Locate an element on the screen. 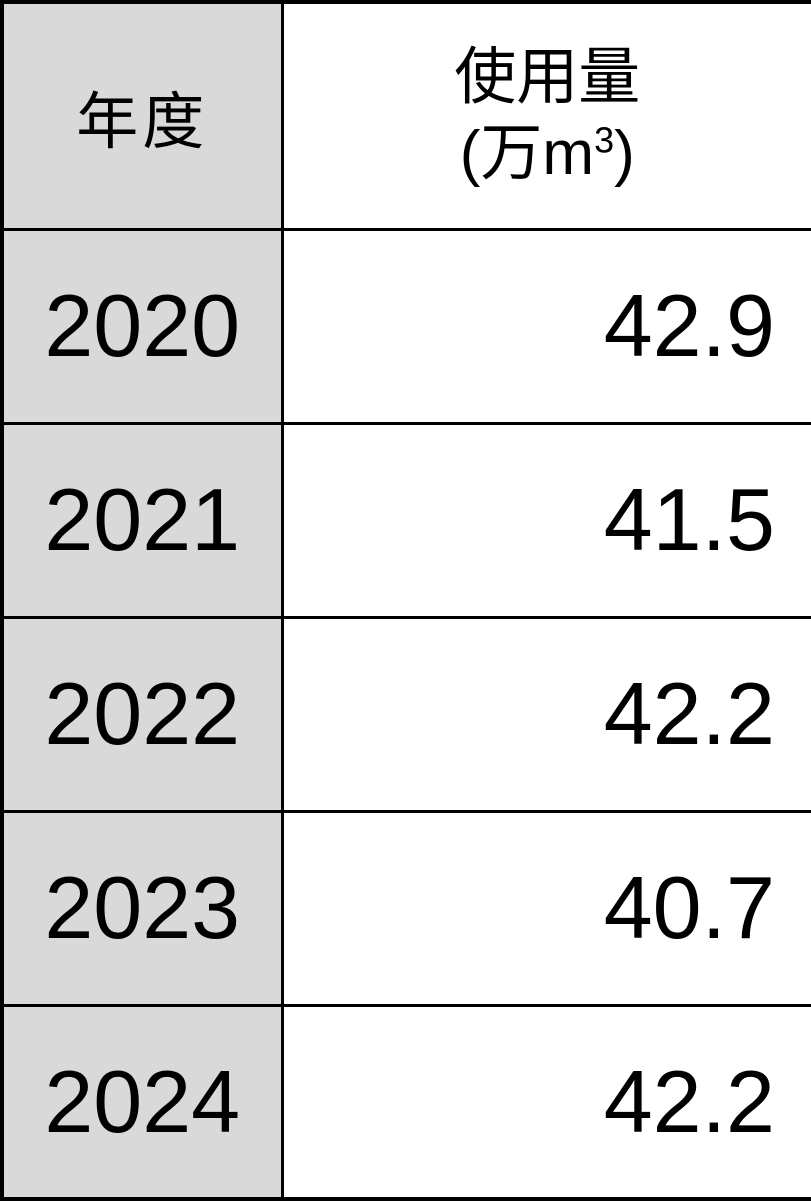 Image resolution: width=811 pixels, height=1201 pixels. usage-unit: (万m3) is located at coordinates (547, 154).